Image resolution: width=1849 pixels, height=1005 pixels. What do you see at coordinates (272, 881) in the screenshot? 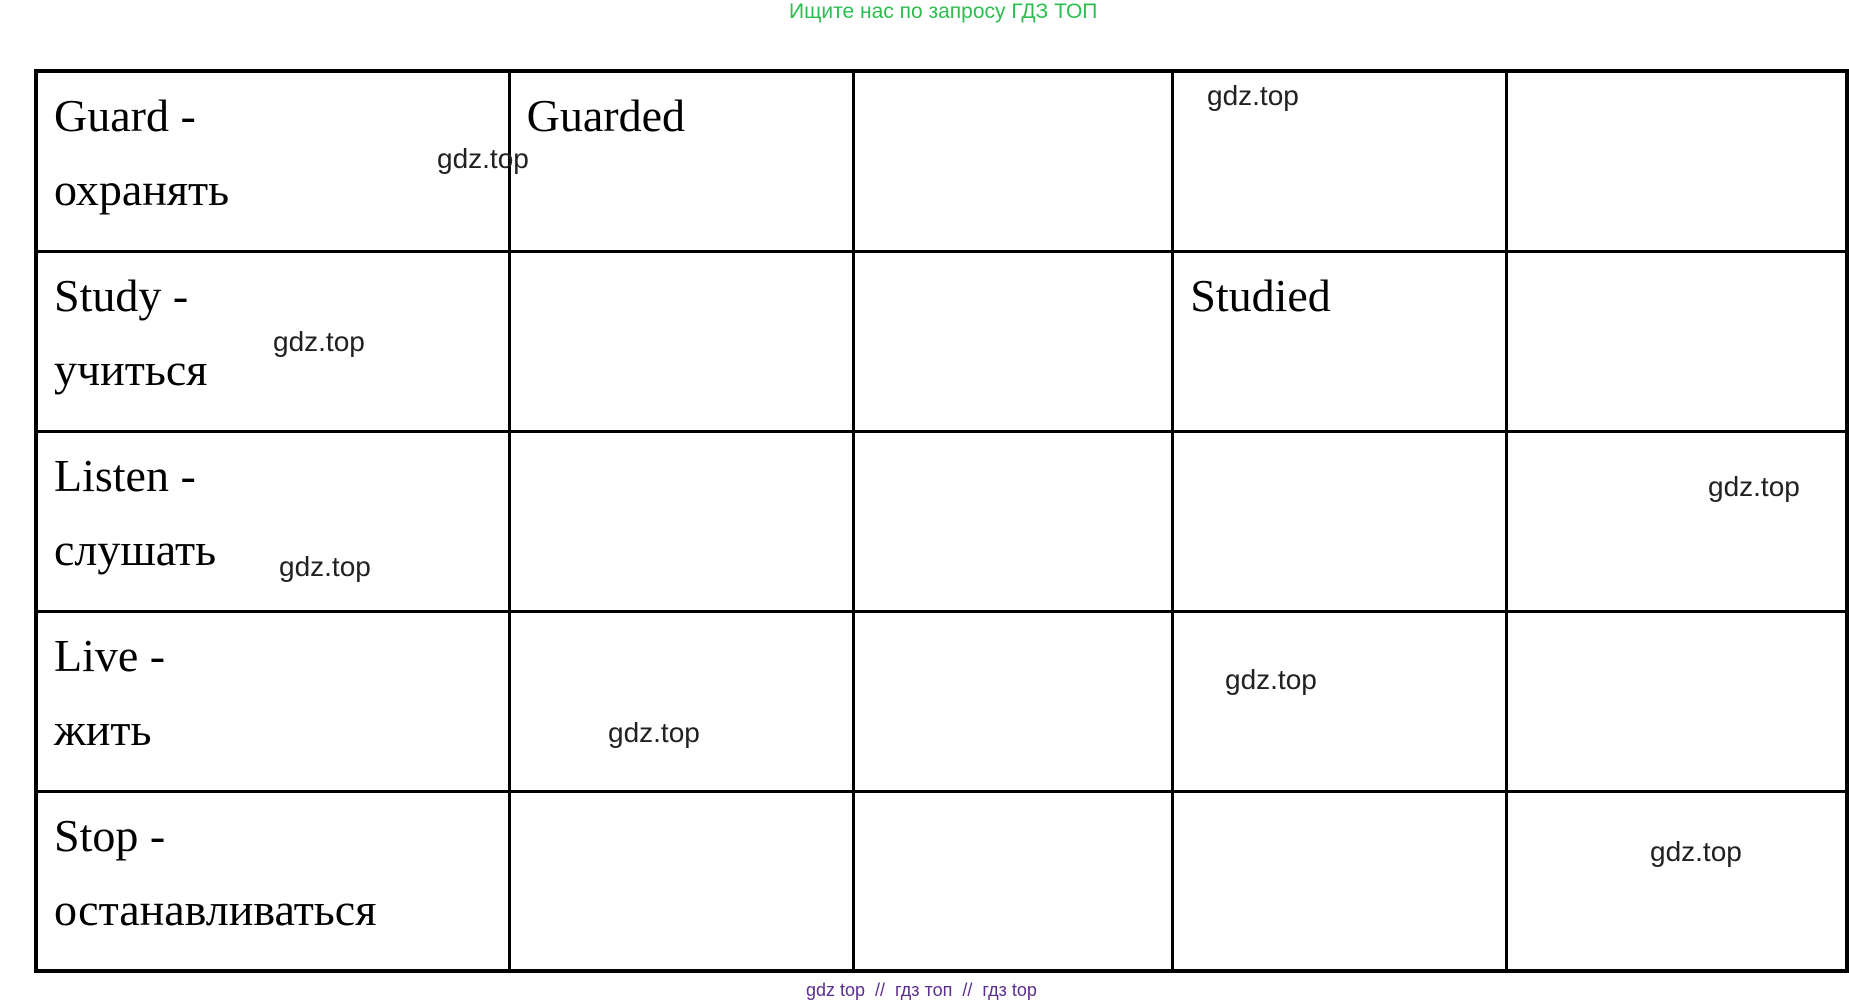
I see `cell-stop-infinitive: Stop - останавливаться` at bounding box center [272, 881].